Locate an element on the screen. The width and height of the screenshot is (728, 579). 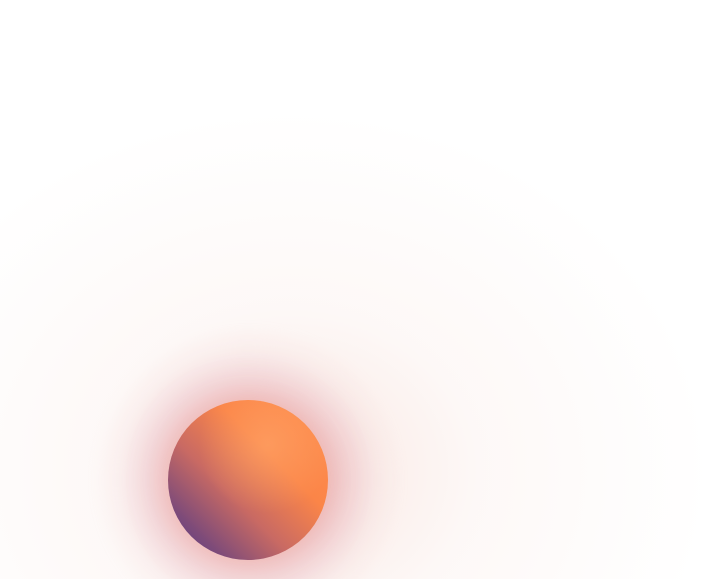
gradient-orb is located at coordinates (248, 480).